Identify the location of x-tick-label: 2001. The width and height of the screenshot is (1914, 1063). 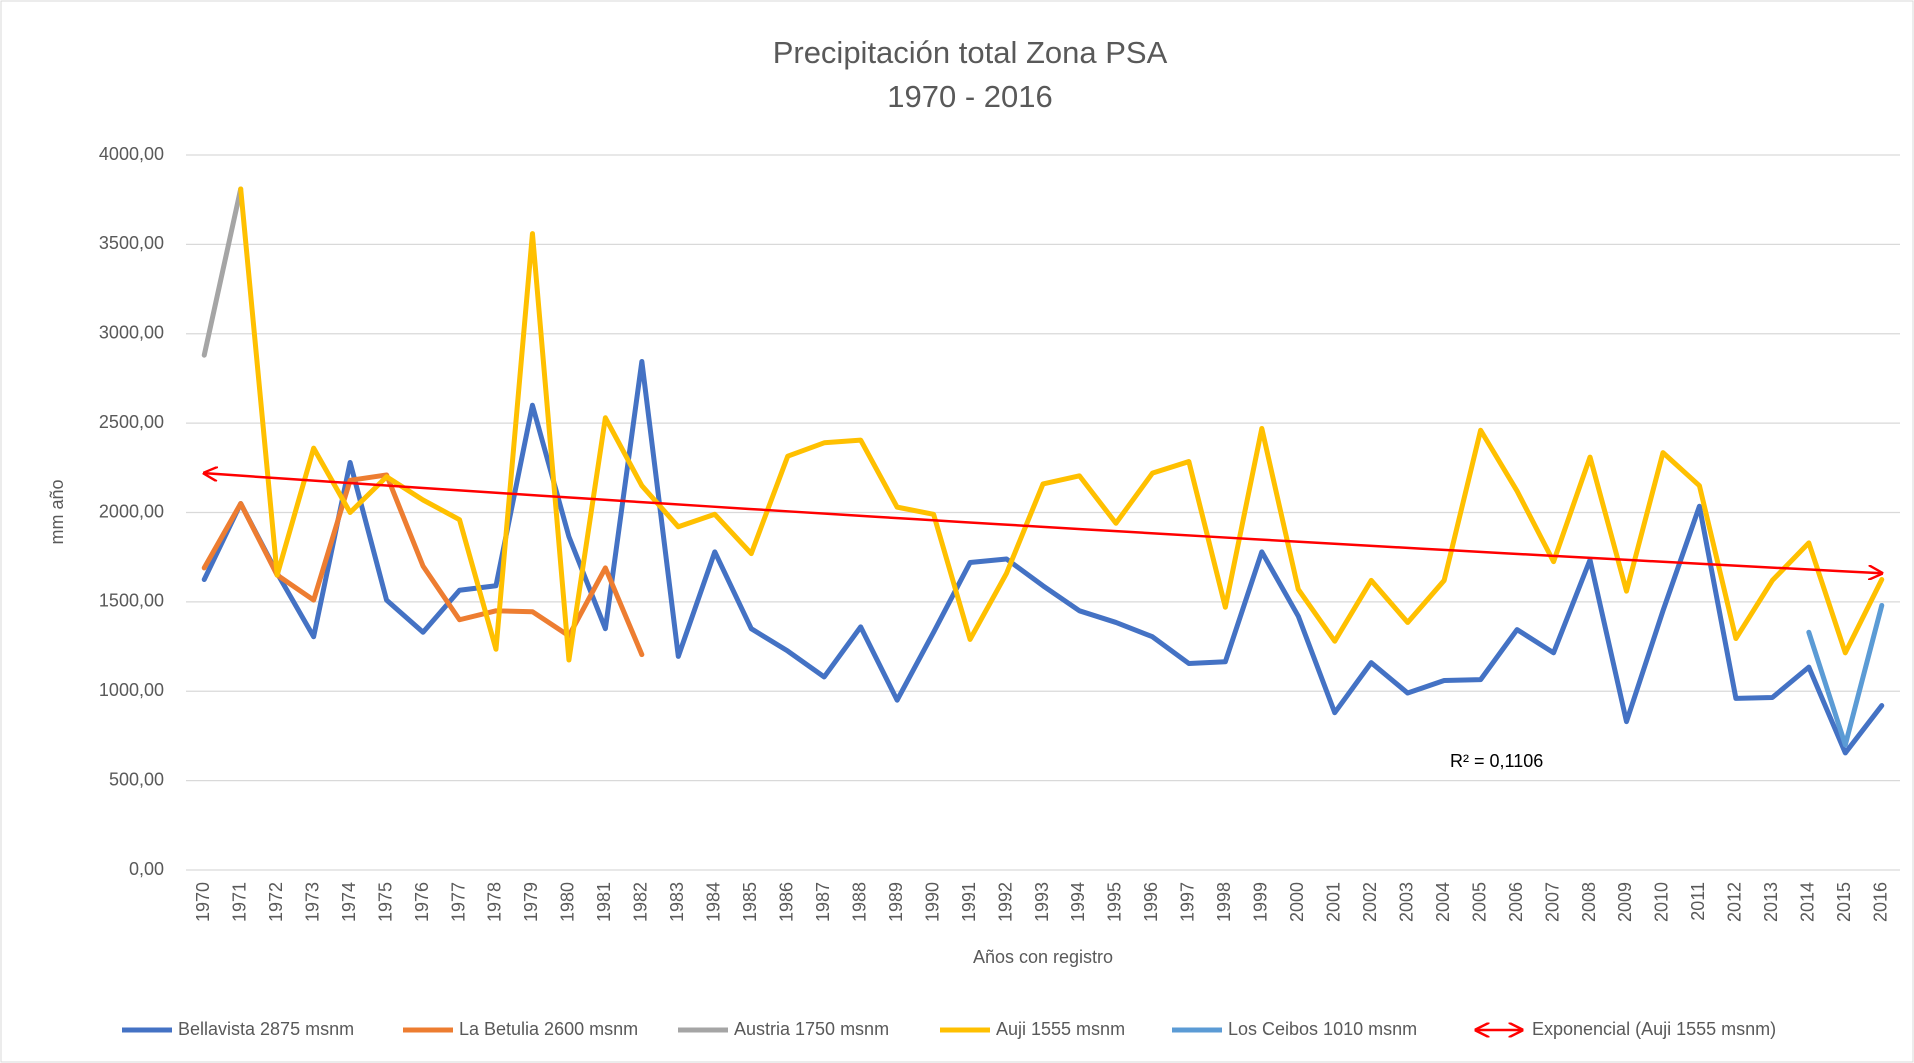
(1333, 902).